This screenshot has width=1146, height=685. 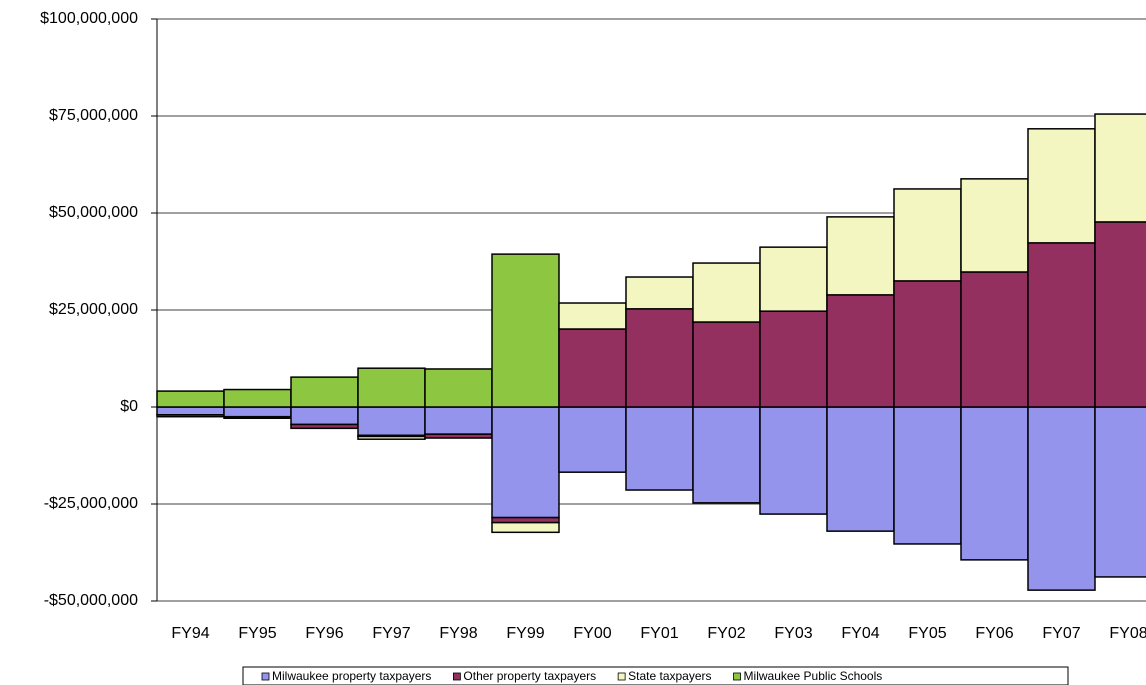 I want to click on legend-label: Milwaukee property taxpayers, so click(x=351, y=676).